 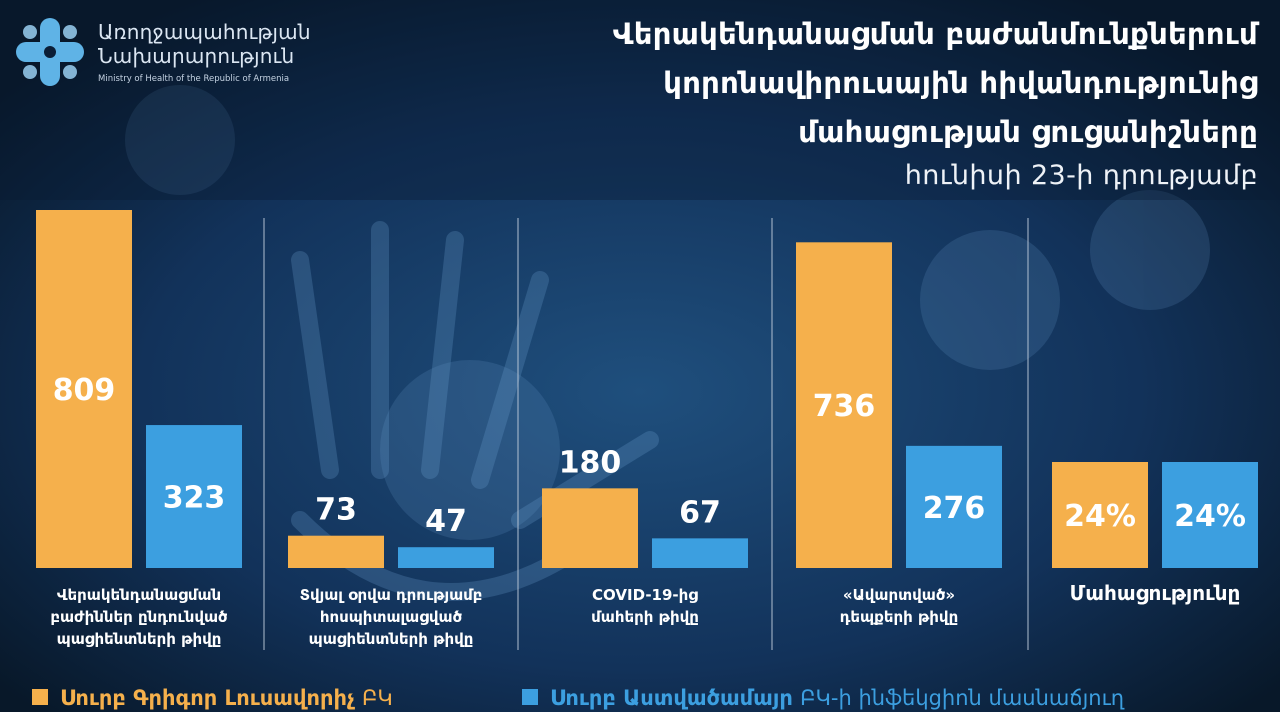 I want to click on legend-label: Սուրբ Գրիգոր Լուսավորիչ ԲԿ, so click(x=226, y=698).